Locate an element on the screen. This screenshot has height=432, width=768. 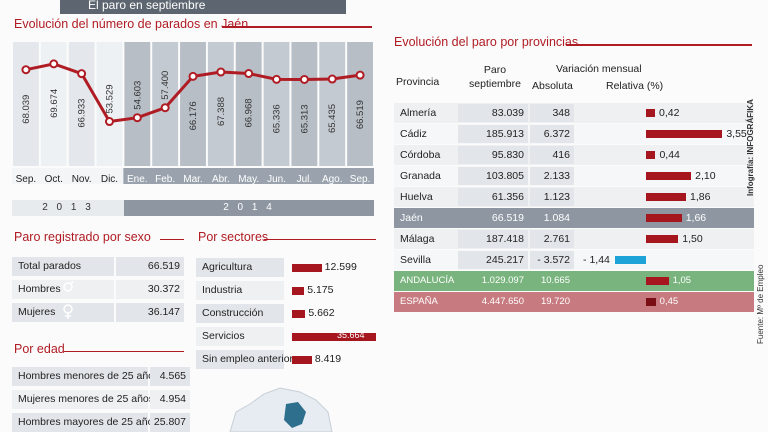
x-tick-label: Sep. is located at coordinates (26, 179).